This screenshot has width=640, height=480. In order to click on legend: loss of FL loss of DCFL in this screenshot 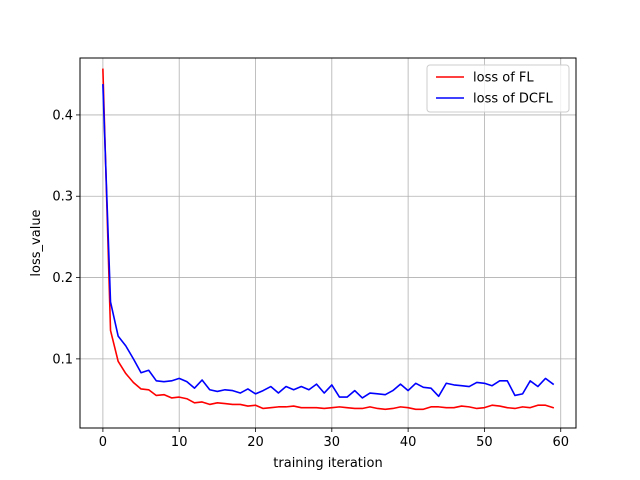, I will do `click(498, 88)`.